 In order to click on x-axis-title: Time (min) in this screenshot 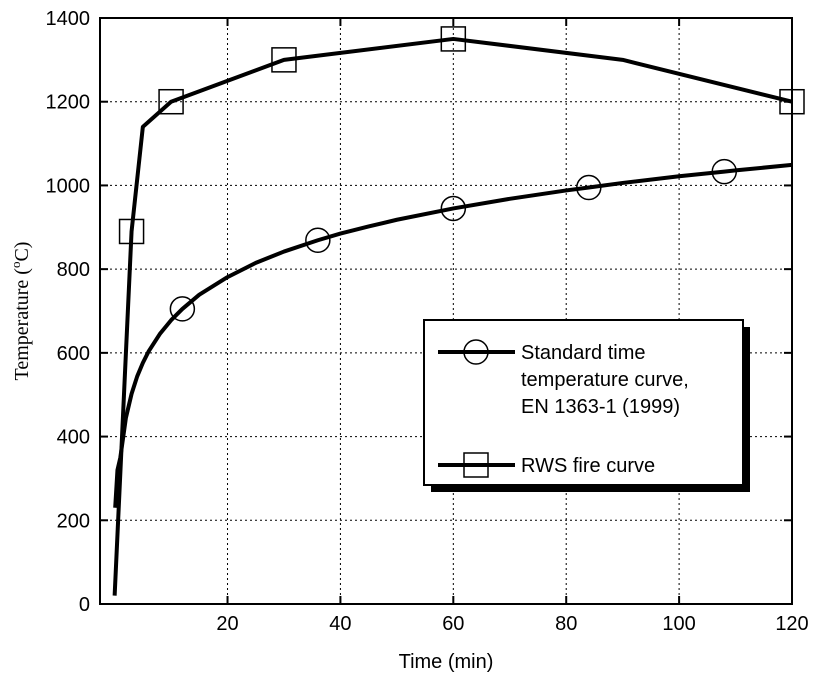, I will do `click(446, 662)`.